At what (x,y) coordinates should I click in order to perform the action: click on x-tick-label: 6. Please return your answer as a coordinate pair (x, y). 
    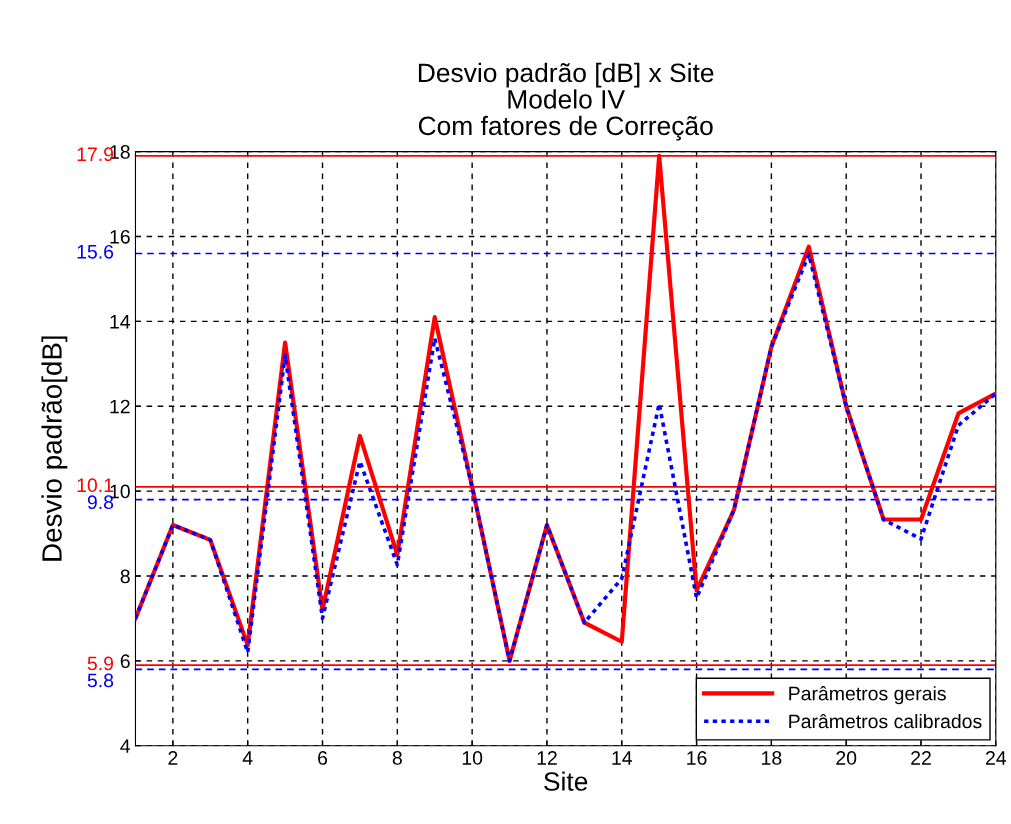
    Looking at the image, I should click on (323, 758).